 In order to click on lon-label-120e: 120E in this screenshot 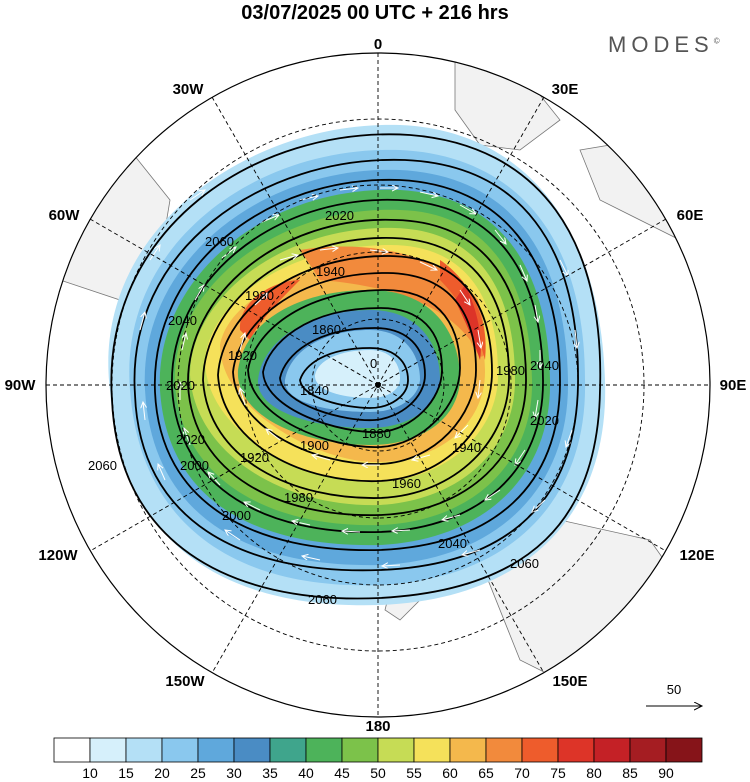, I will do `click(696, 555)`.